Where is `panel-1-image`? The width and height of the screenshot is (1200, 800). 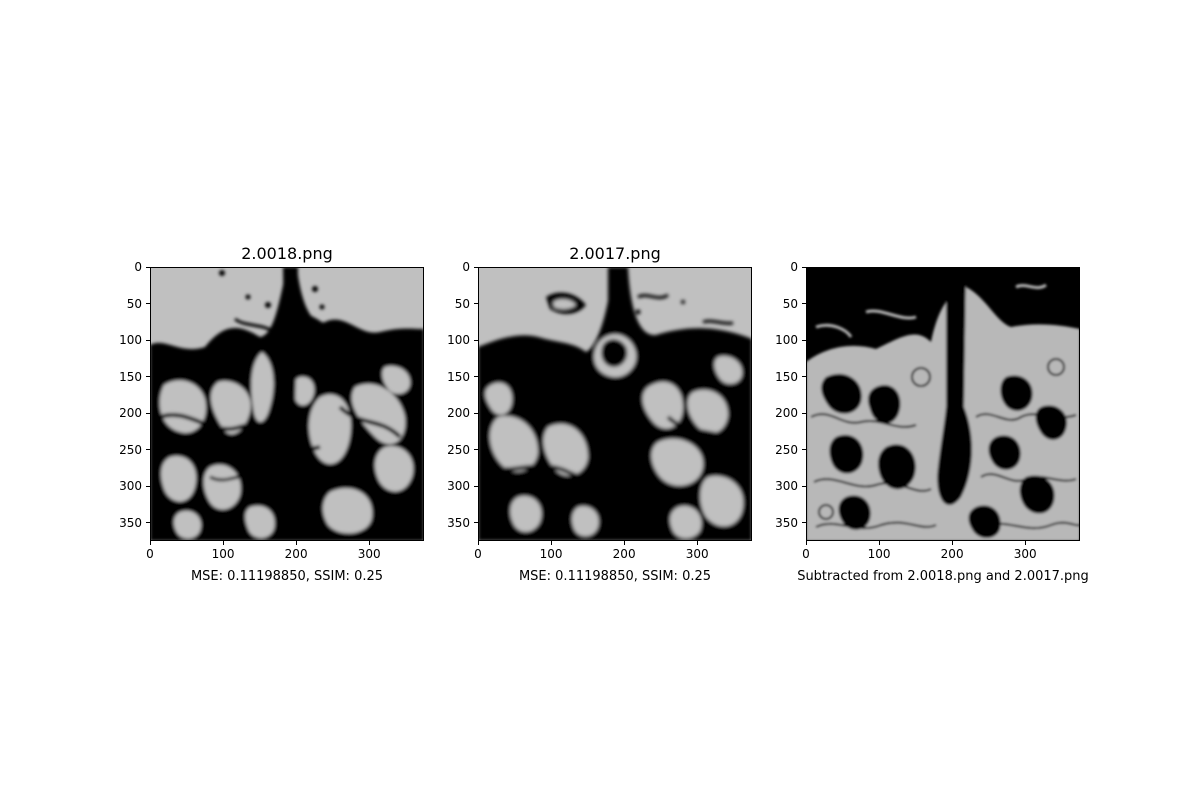 panel-1-image is located at coordinates (287, 404).